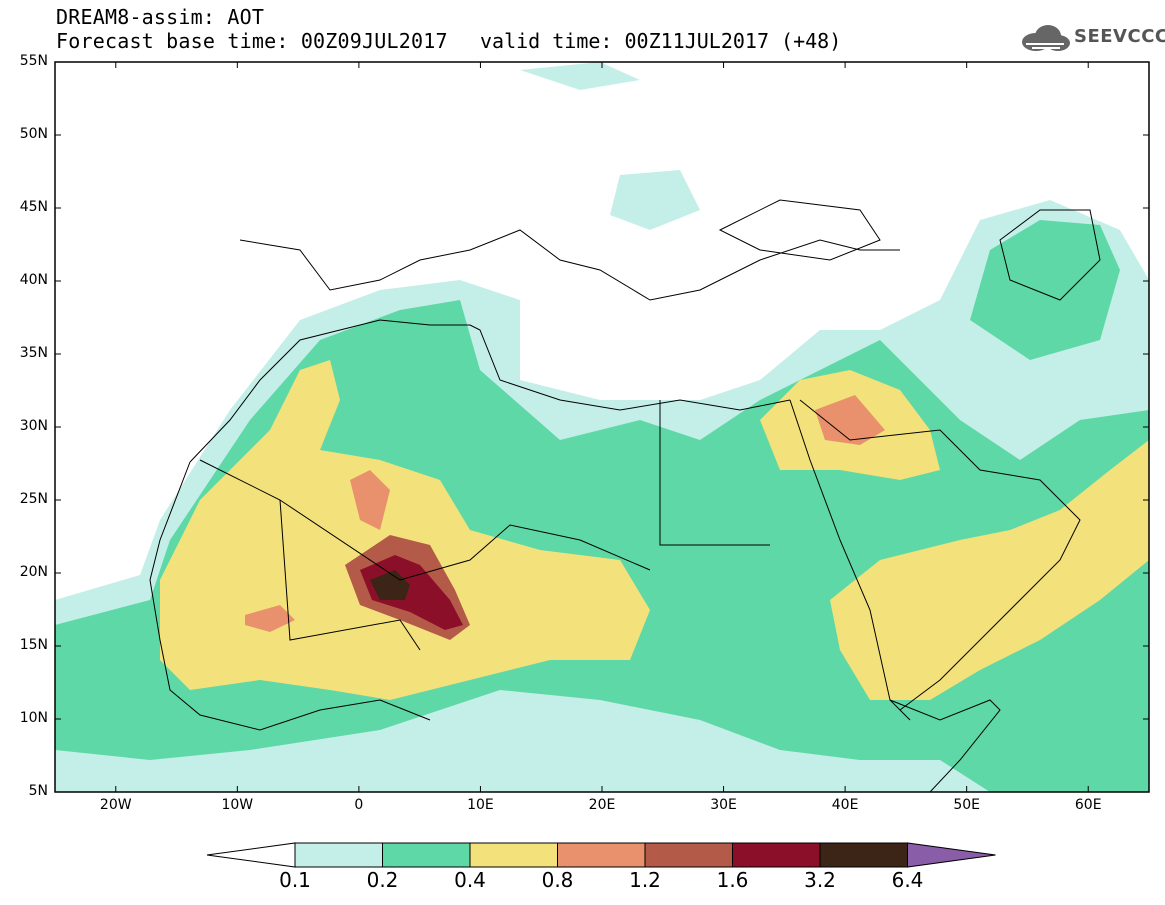 The height and width of the screenshot is (905, 1165). Describe the element at coordinates (33, 718) in the screenshot. I see `lat-label: 10N` at that location.